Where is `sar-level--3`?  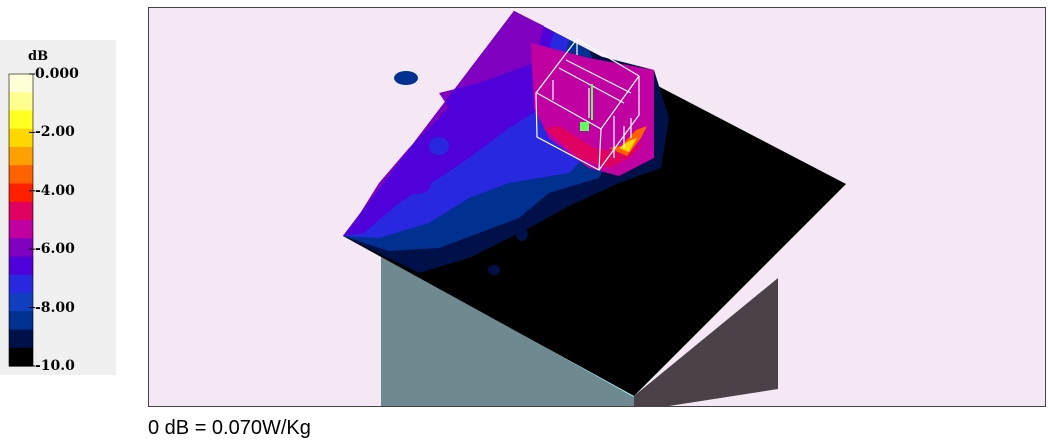
sar-level--3 is located at coordinates (594, 147).